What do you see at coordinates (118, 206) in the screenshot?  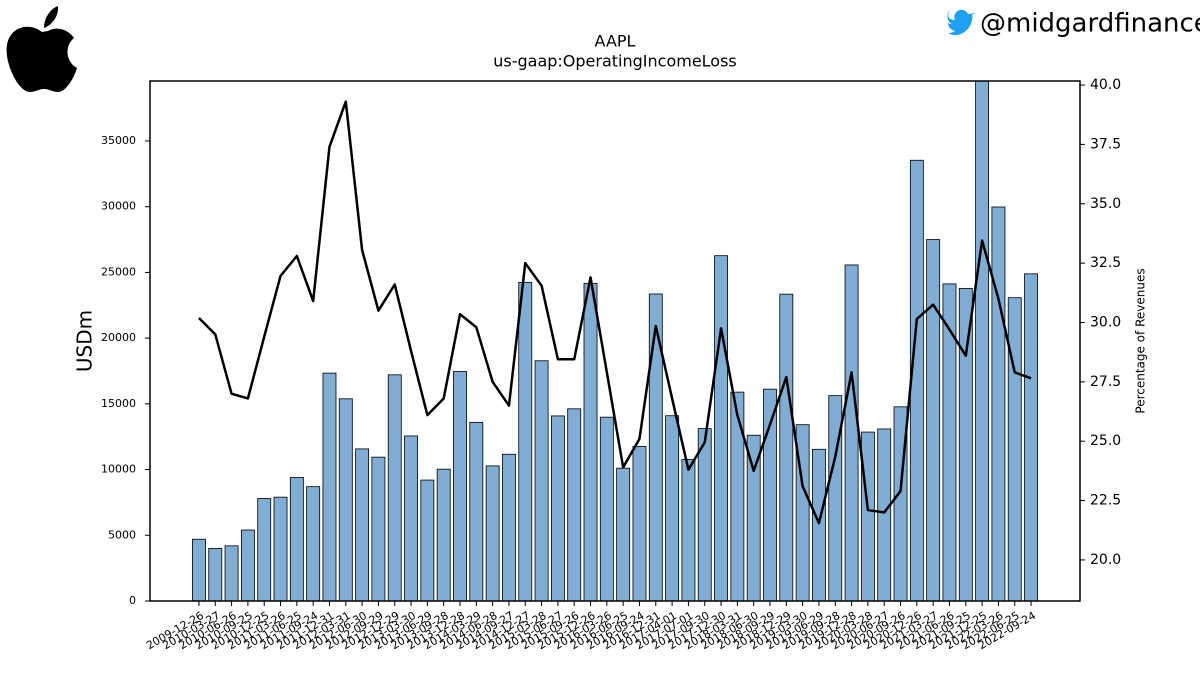 I see `y-tick-label: 30000` at bounding box center [118, 206].